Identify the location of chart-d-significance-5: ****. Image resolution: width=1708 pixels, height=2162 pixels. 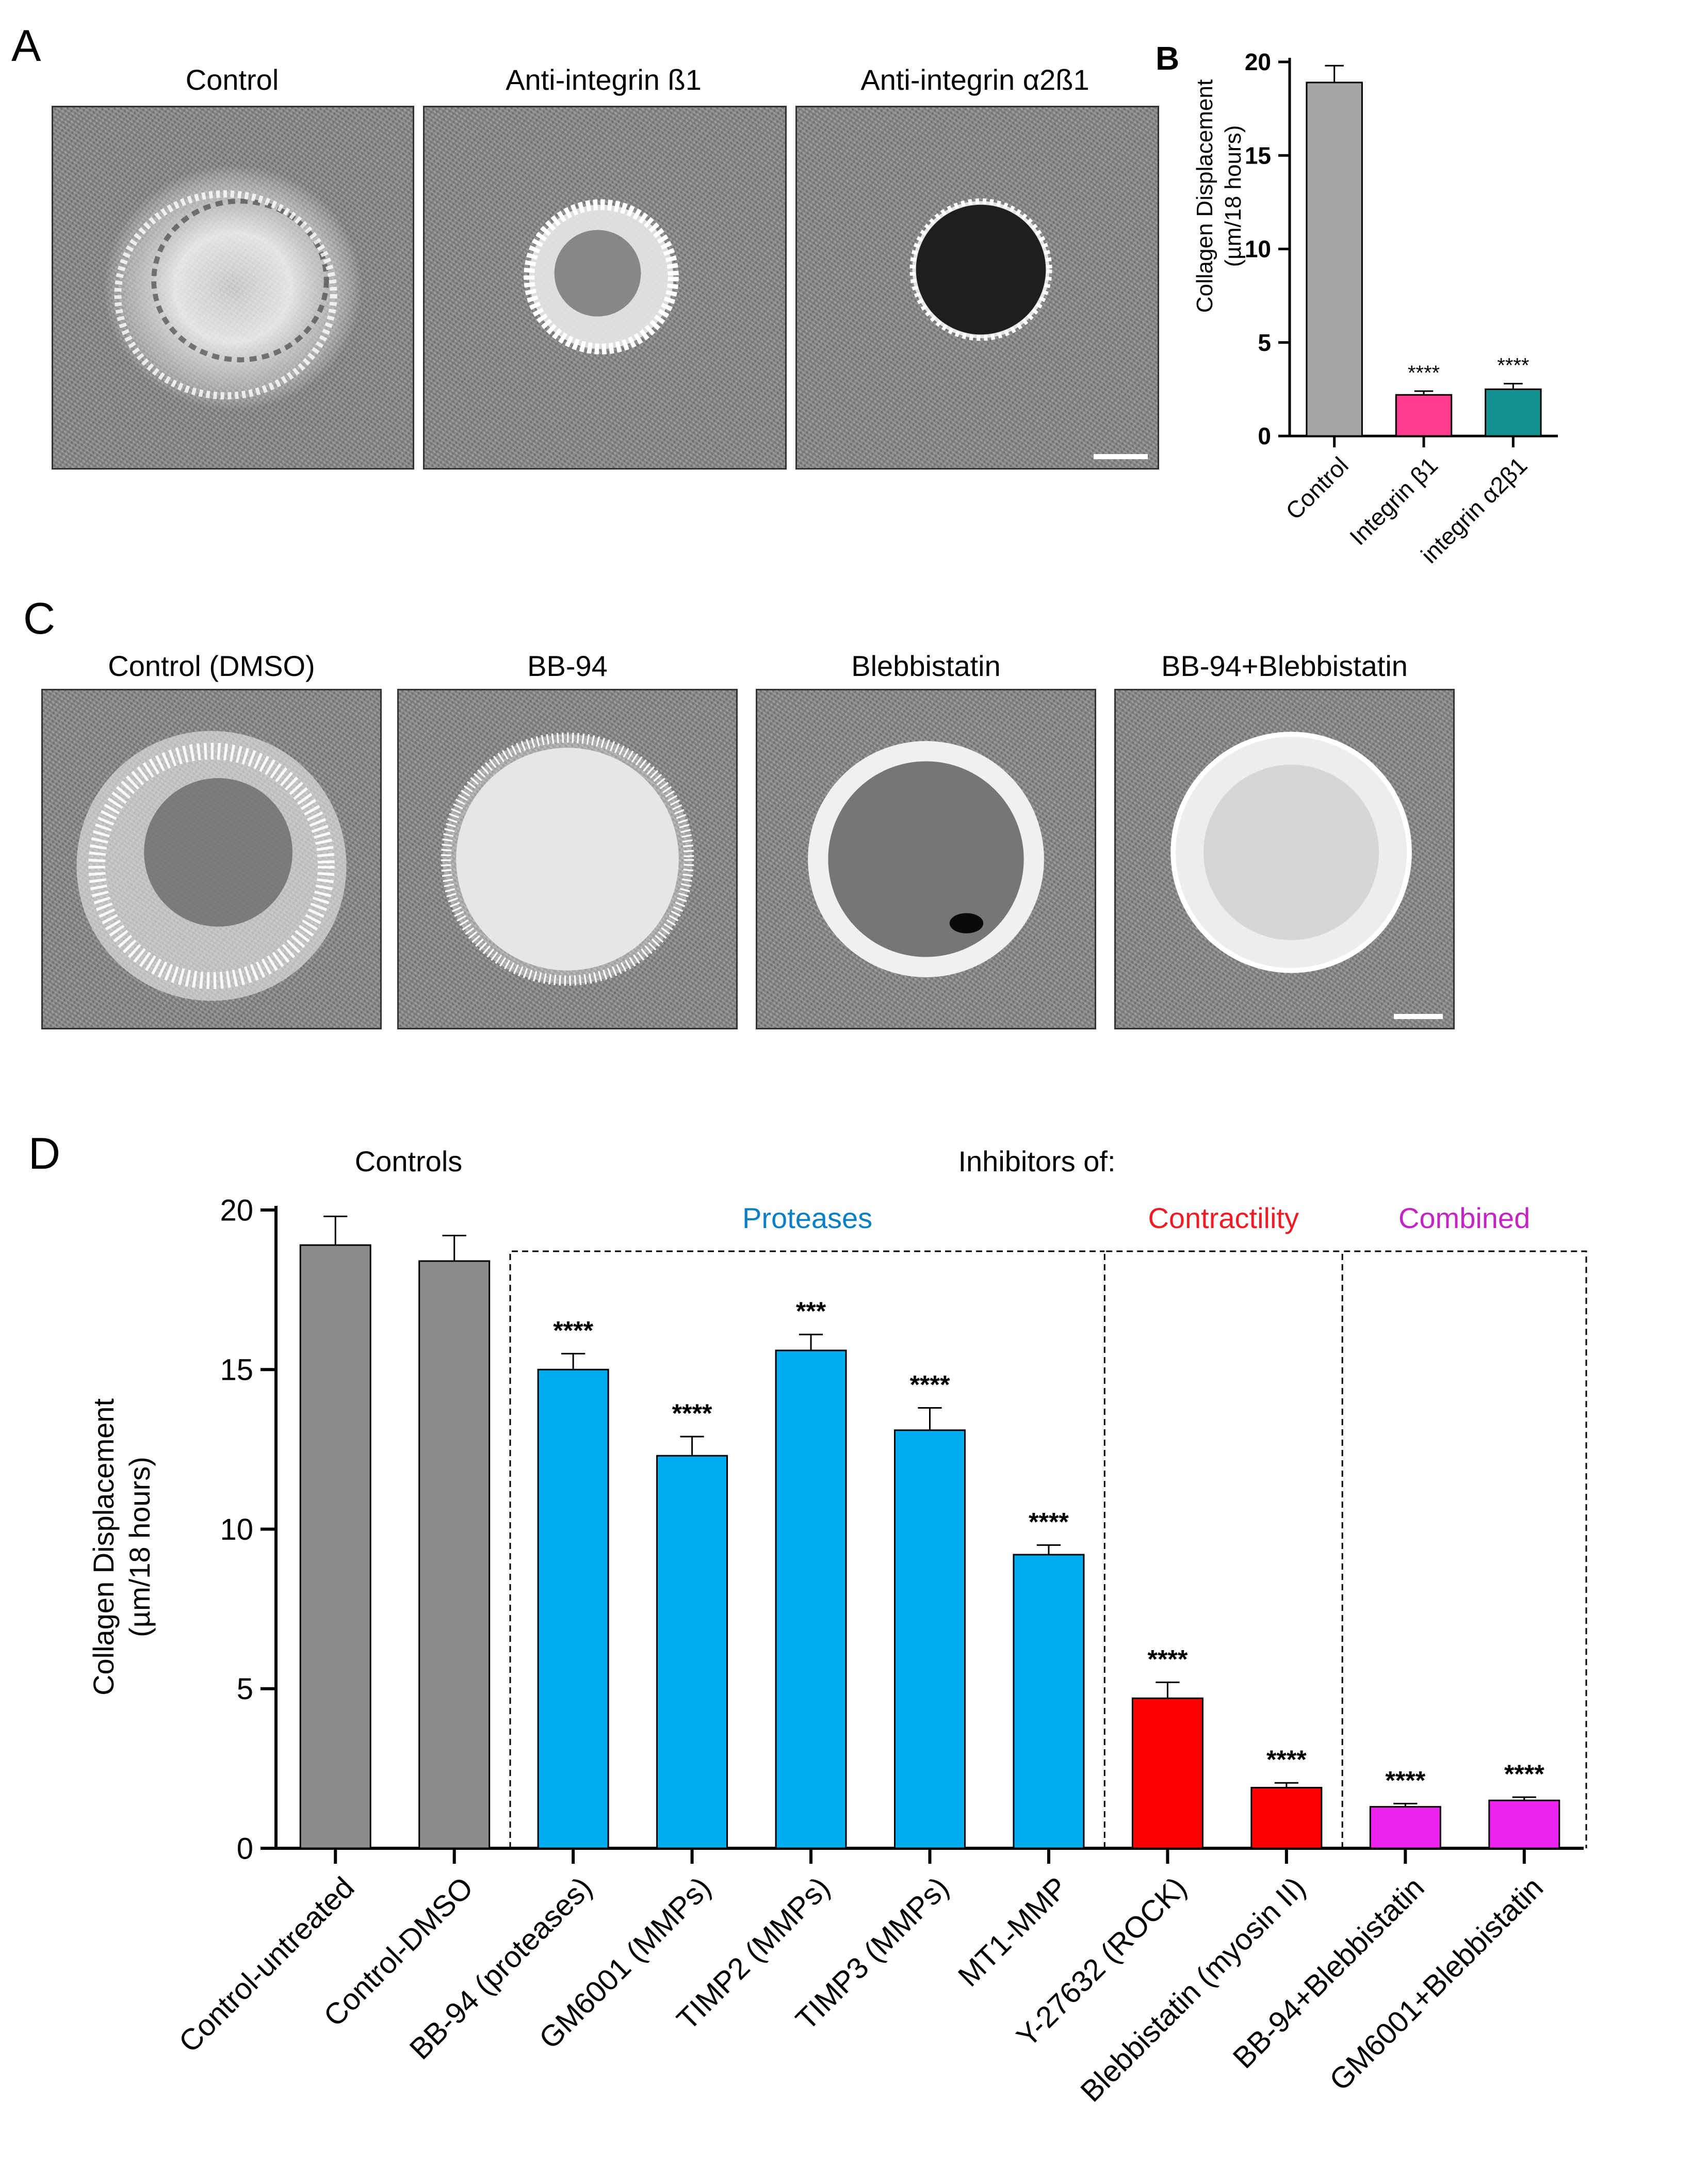
(930, 1385).